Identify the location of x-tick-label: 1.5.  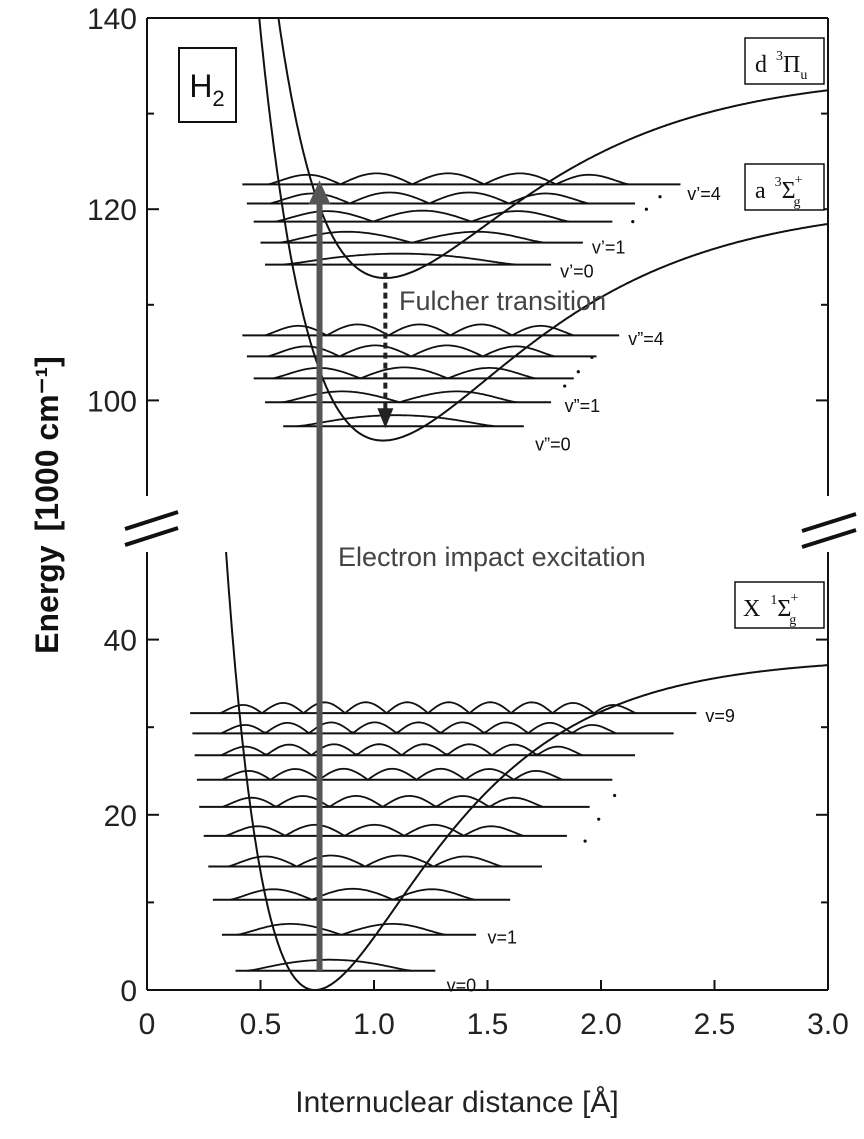
(488, 1024).